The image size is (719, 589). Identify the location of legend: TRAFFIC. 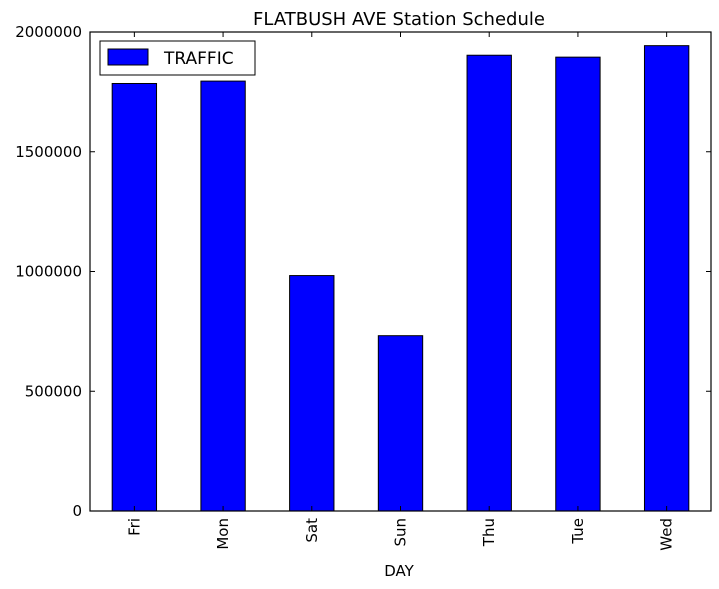
(177, 58).